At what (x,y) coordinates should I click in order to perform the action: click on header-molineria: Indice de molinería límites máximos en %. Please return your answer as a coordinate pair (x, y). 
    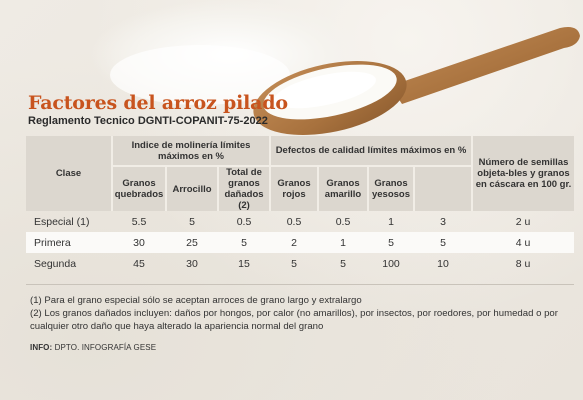
    Looking at the image, I should click on (190, 151).